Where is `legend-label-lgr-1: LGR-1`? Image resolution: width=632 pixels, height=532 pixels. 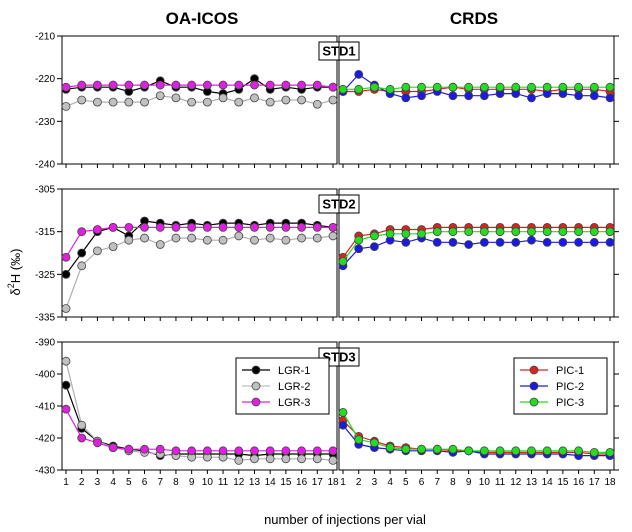
legend-label-lgr-1: LGR-1 is located at coordinates (294, 371).